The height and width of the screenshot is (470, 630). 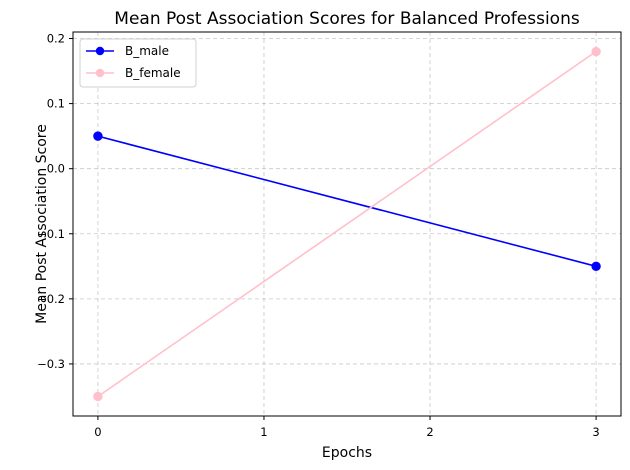 I want to click on x-axis-label: Epochs, so click(x=347, y=453).